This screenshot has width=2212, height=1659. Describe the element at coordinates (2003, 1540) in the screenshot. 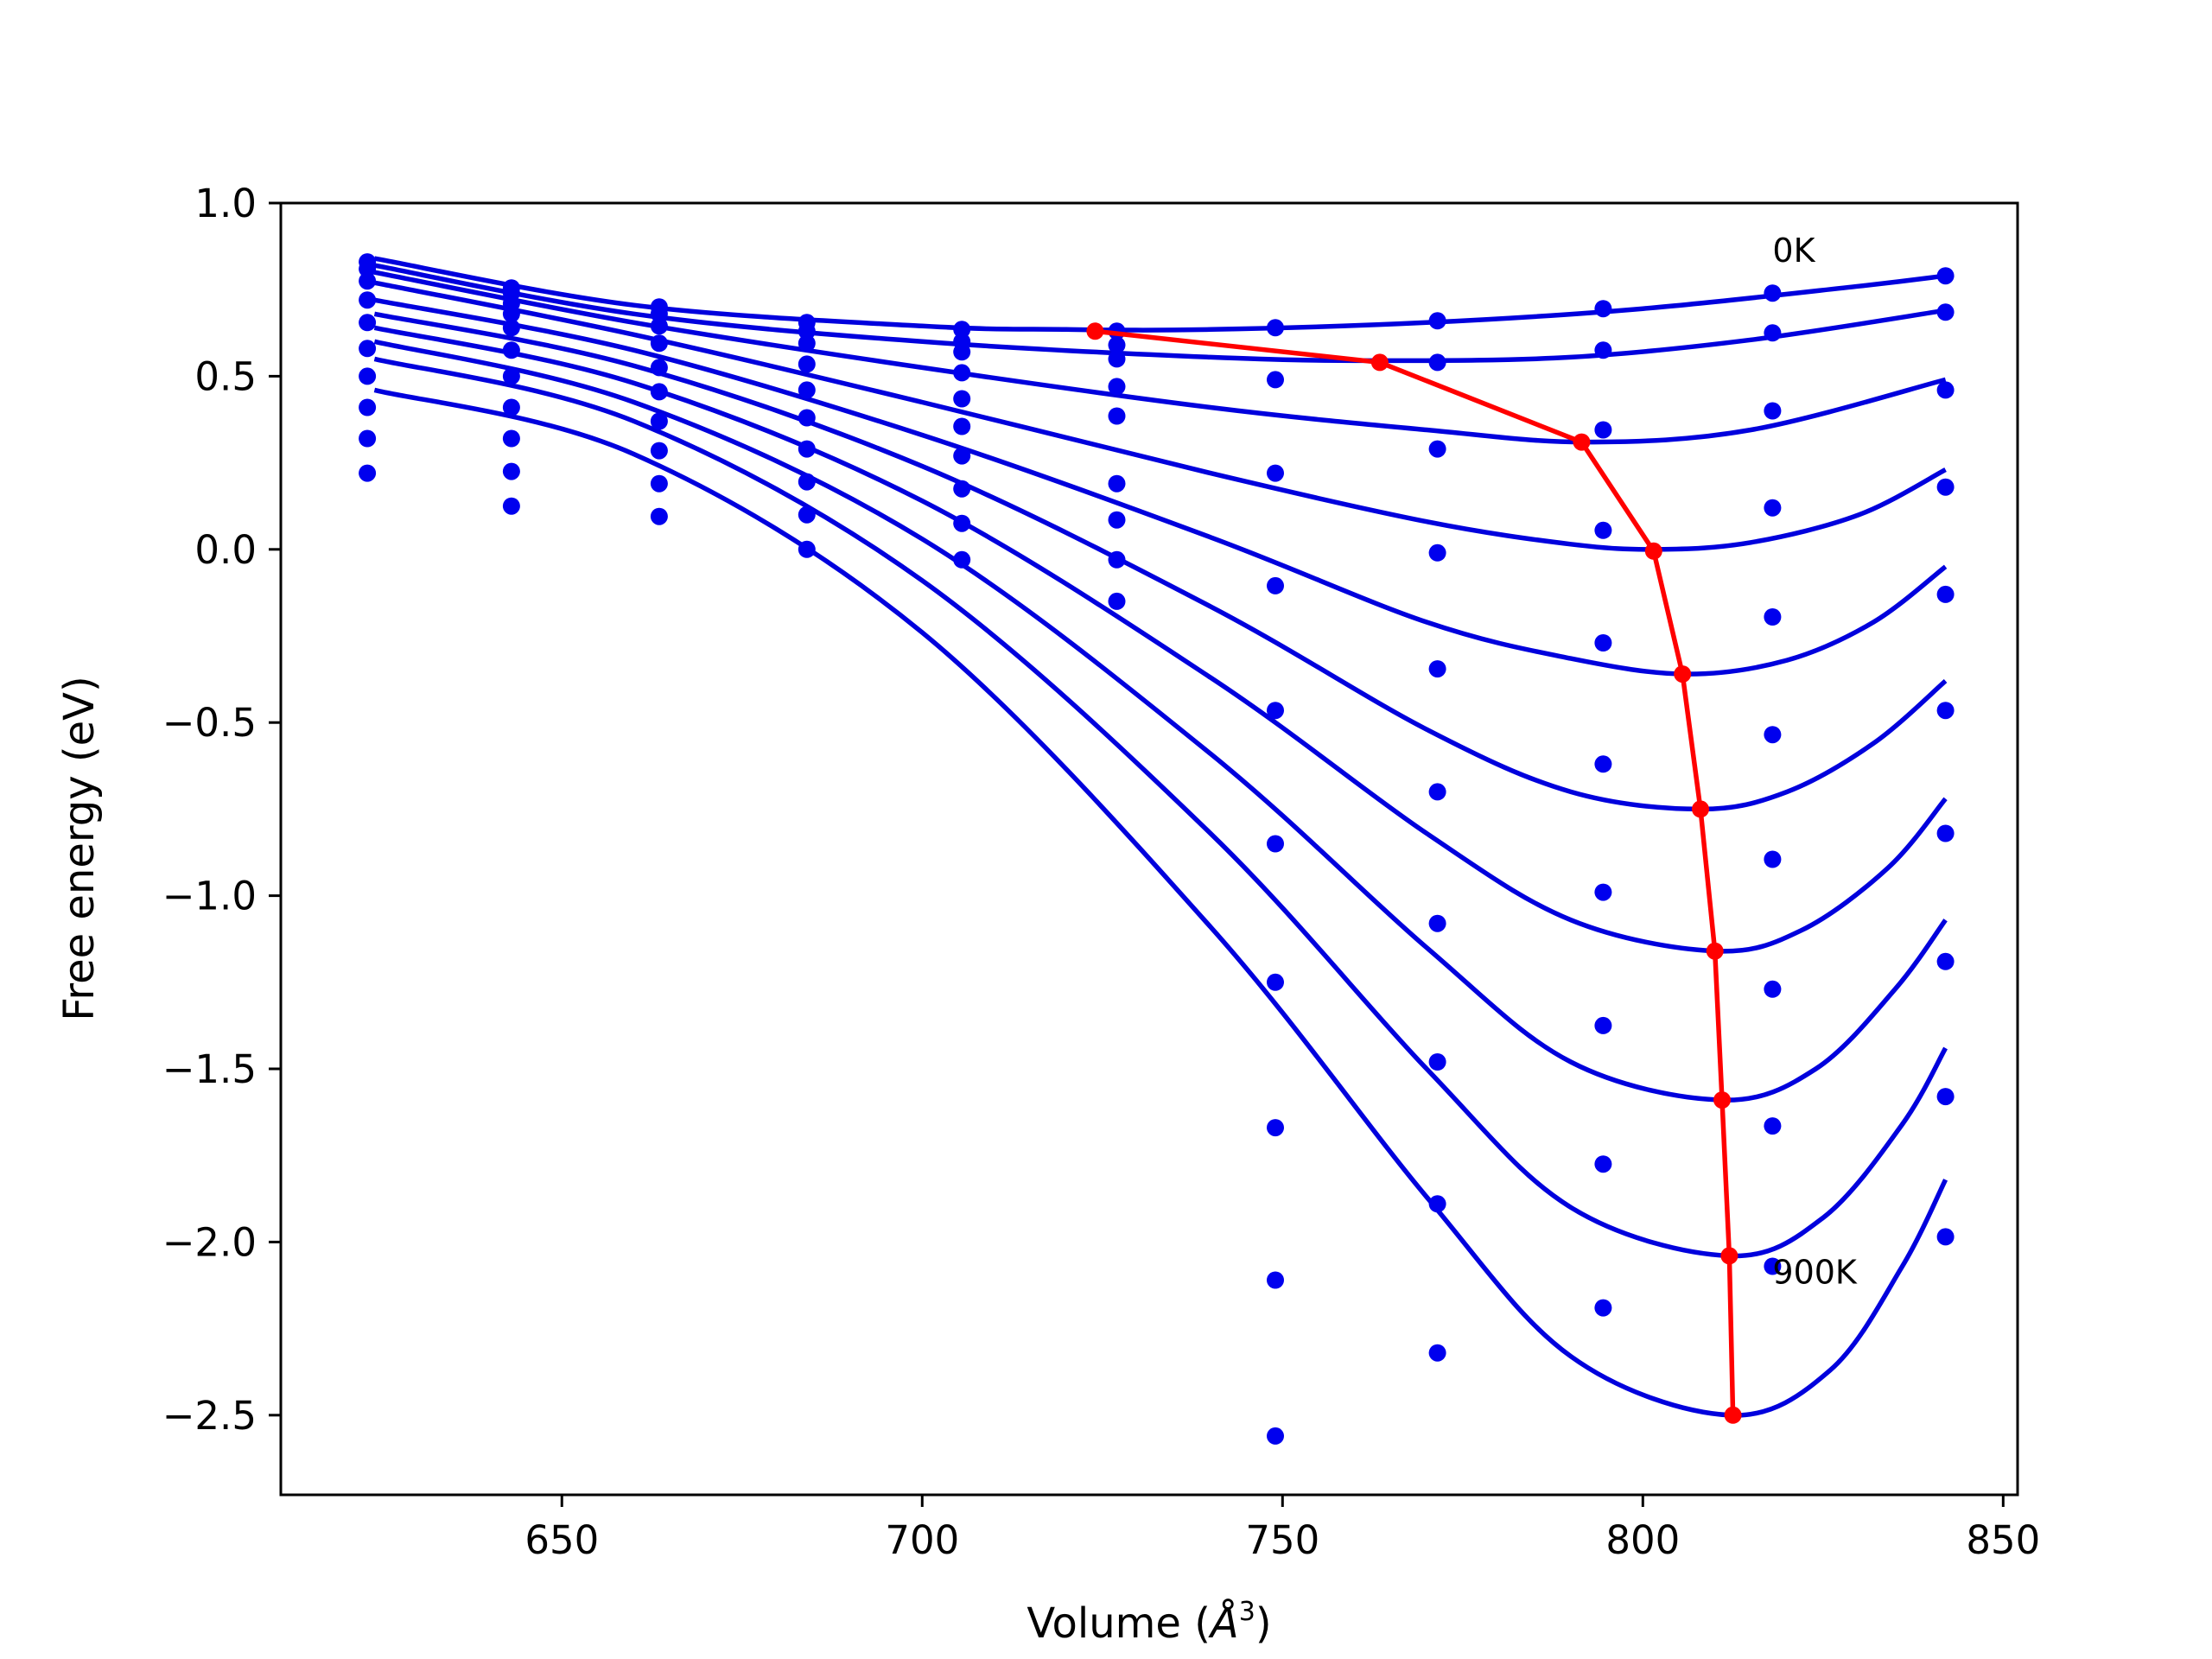

I see `x-tick-label: 850` at that location.